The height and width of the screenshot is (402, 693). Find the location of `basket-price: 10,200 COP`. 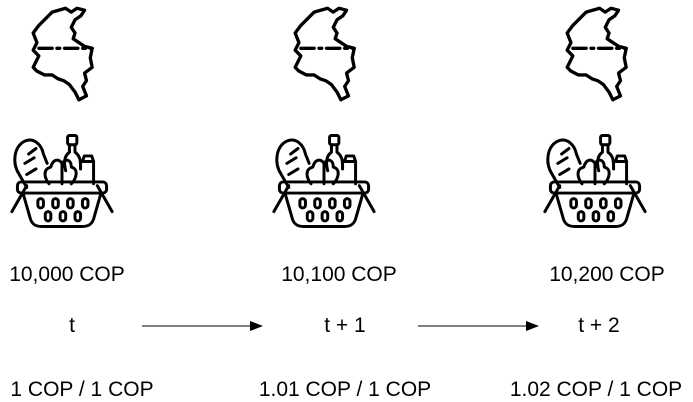

basket-price: 10,200 COP is located at coordinates (607, 274).